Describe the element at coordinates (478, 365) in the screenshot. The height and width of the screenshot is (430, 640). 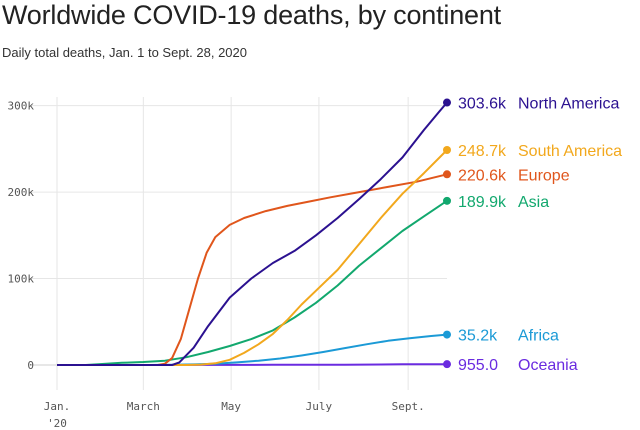
I see `end-value-oceania: 955.0` at that location.